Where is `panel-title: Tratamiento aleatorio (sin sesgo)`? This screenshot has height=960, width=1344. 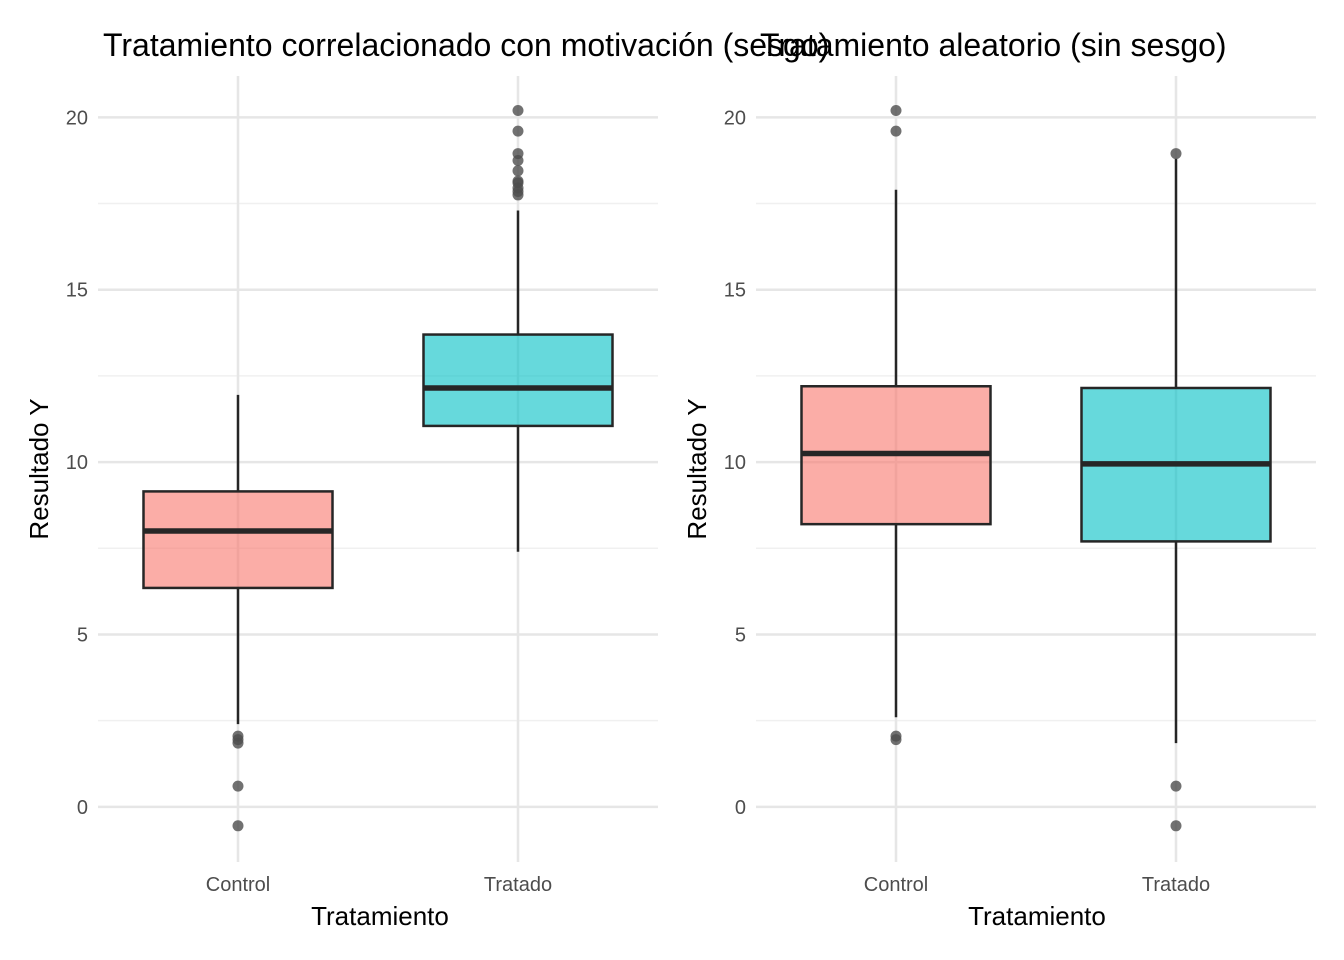
panel-title: Tratamiento aleatorio (sin sesgo) is located at coordinates (993, 45).